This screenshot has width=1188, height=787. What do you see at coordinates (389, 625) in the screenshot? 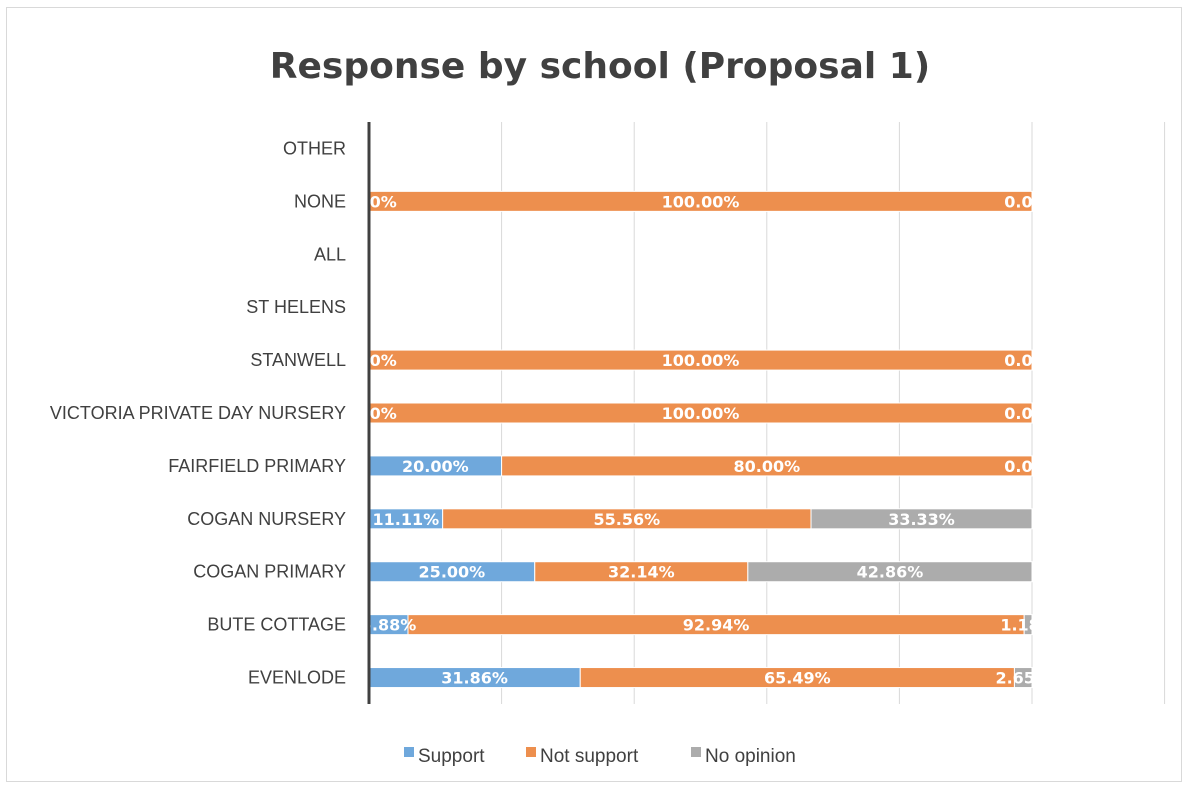
I see `value-label-support-bute-cottage: 5.88%` at bounding box center [389, 625].